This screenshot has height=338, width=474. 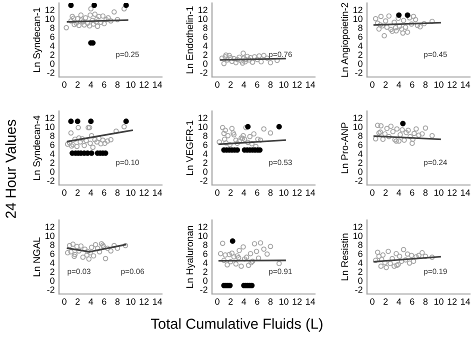 What do you see at coordinates (190, 148) in the screenshot?
I see `y-axis-title: Ln VEGFR-1` at bounding box center [190, 148].